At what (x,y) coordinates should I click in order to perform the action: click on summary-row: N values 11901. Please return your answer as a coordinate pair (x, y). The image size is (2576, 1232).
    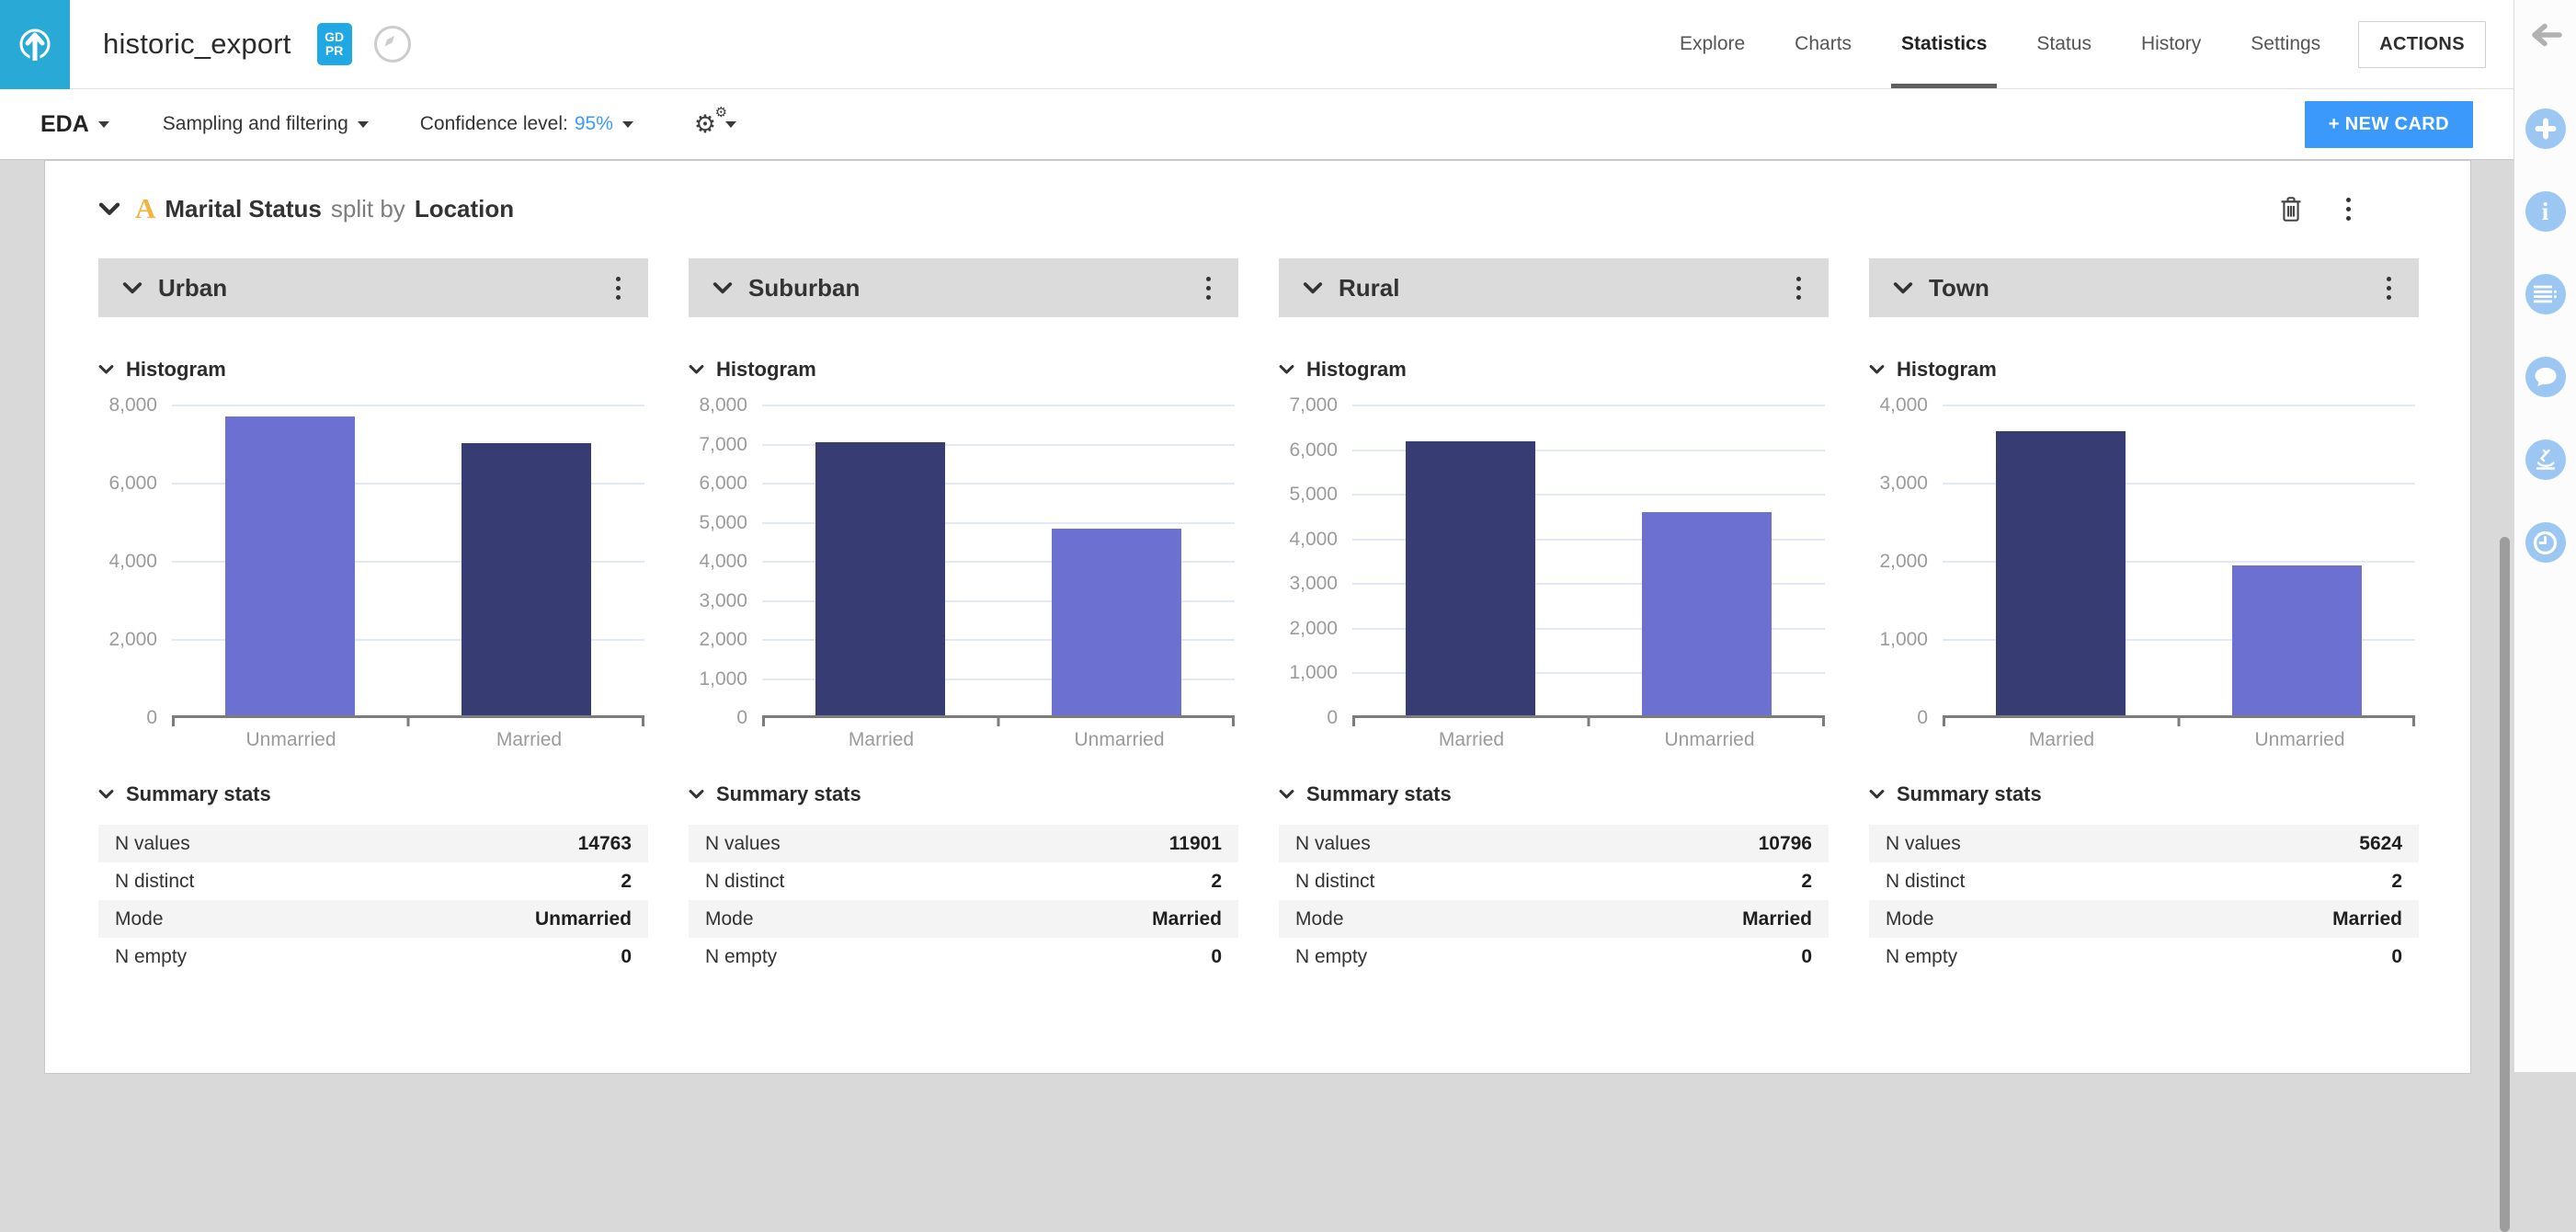
    Looking at the image, I should click on (963, 843).